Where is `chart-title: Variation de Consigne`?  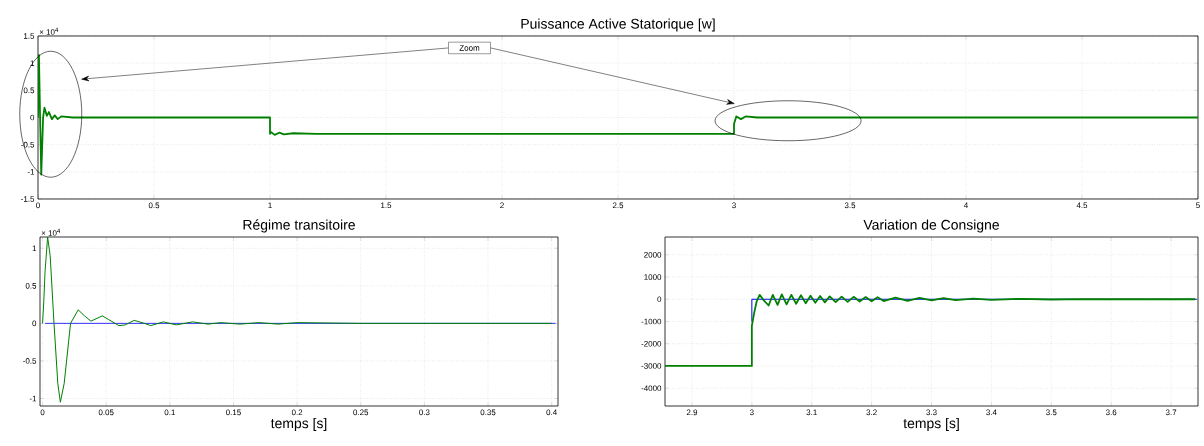 chart-title: Variation de Consigne is located at coordinates (931, 226).